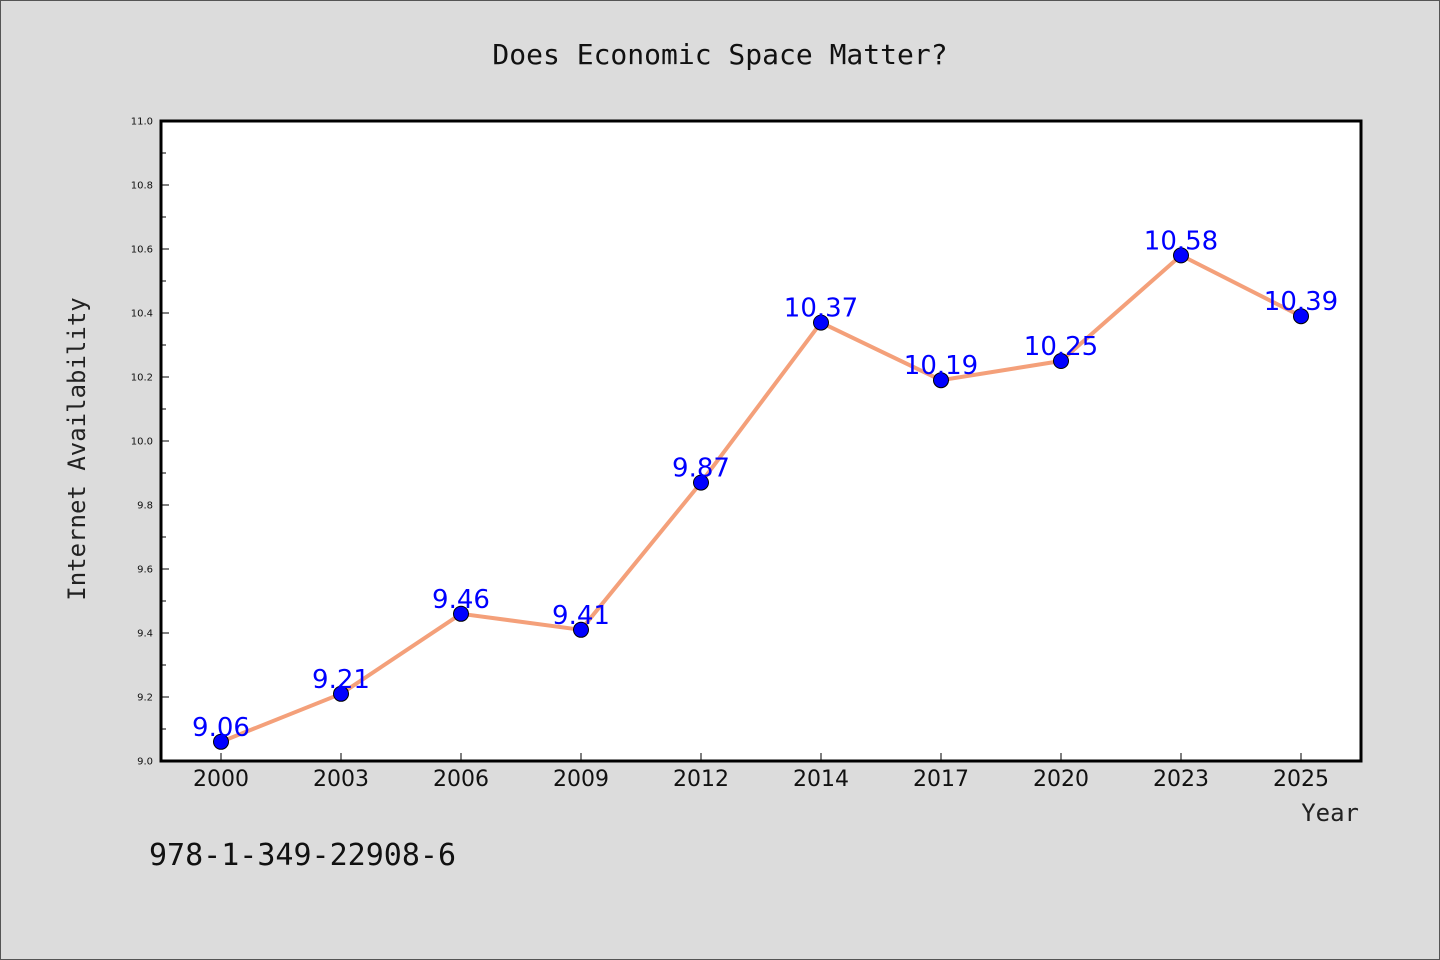  Describe the element at coordinates (1181, 241) in the screenshot. I see `data-label: 10.58` at that location.